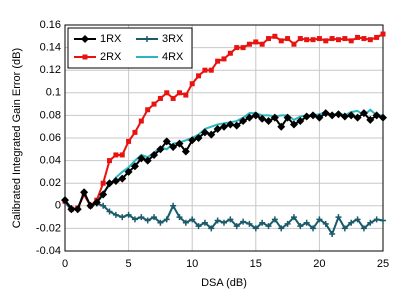 The height and width of the screenshot is (298, 407). What do you see at coordinates (50, 138) in the screenshot?
I see `y-tick-label: 0.06` at bounding box center [50, 138].